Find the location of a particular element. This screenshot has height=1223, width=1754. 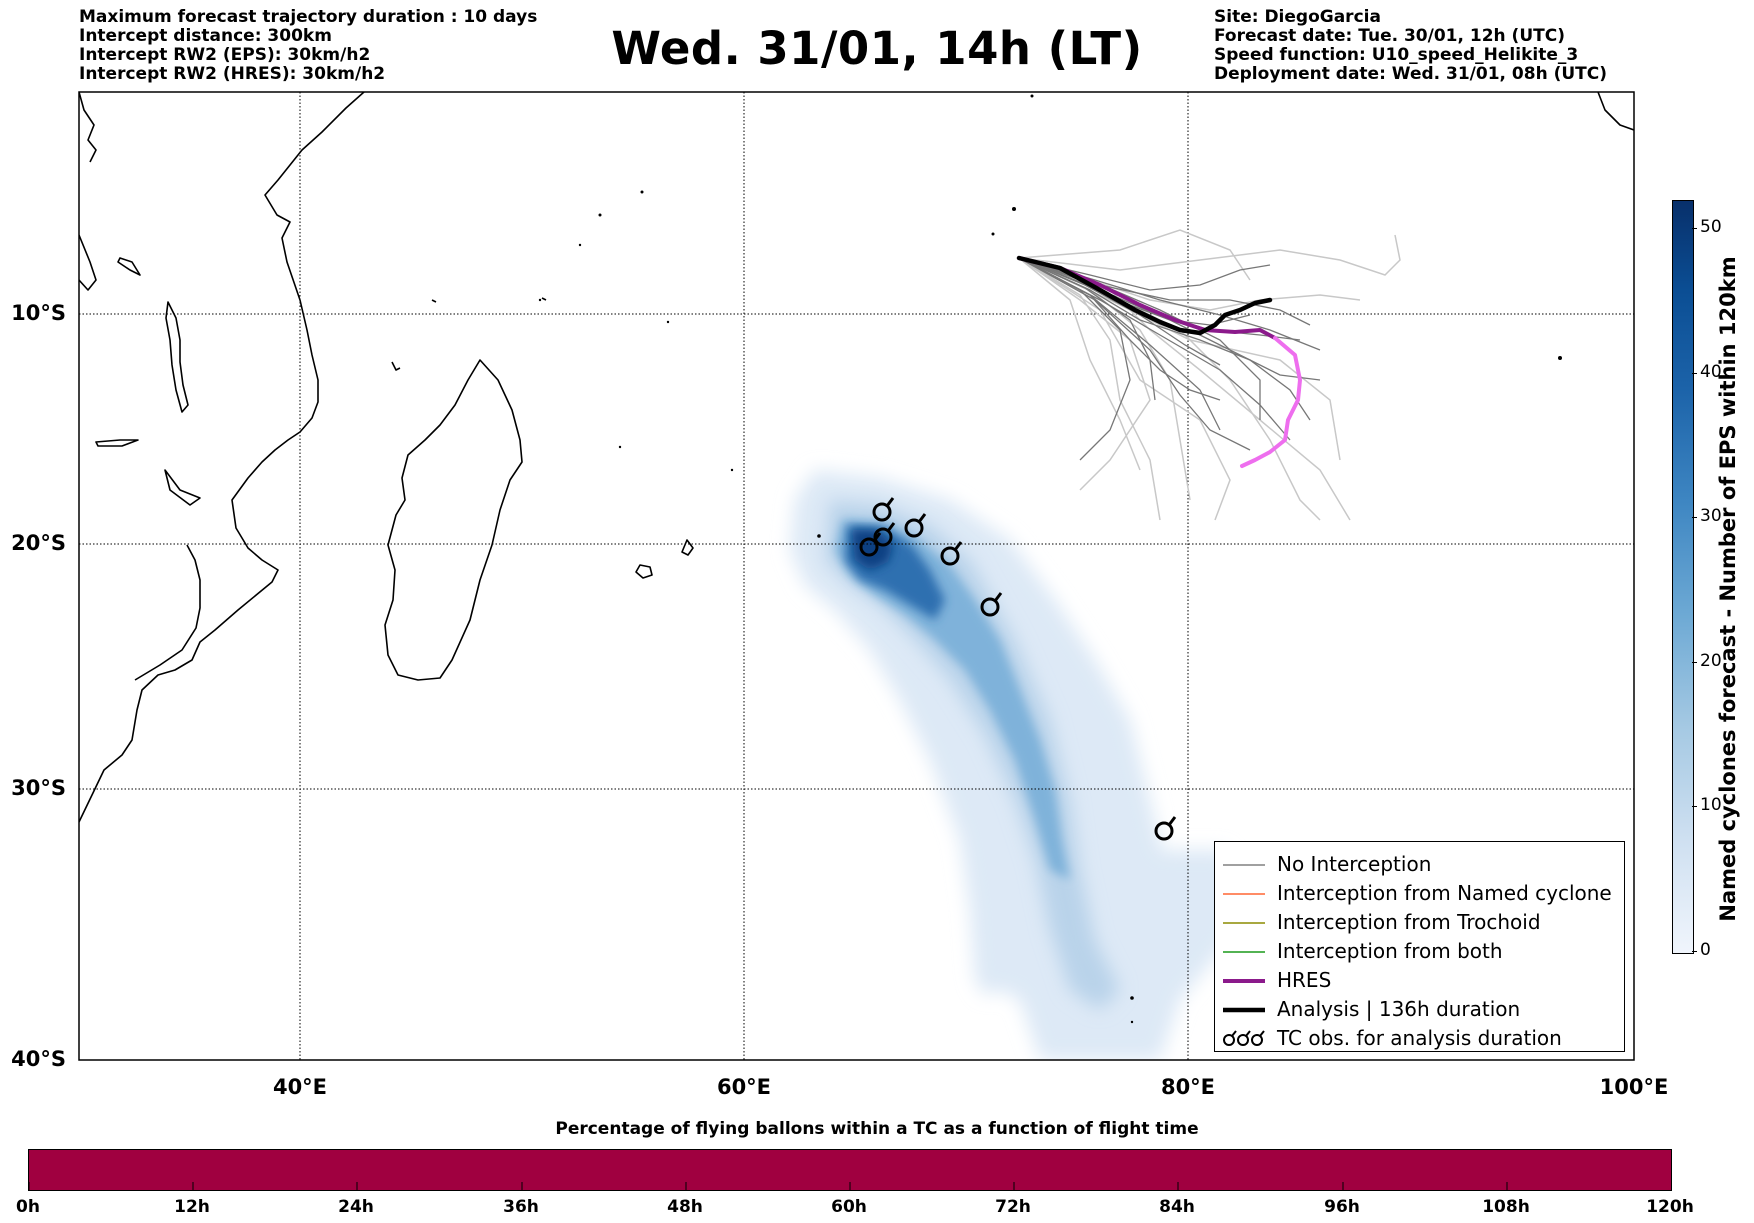

legend-item: No Interception is located at coordinates (1419, 864).